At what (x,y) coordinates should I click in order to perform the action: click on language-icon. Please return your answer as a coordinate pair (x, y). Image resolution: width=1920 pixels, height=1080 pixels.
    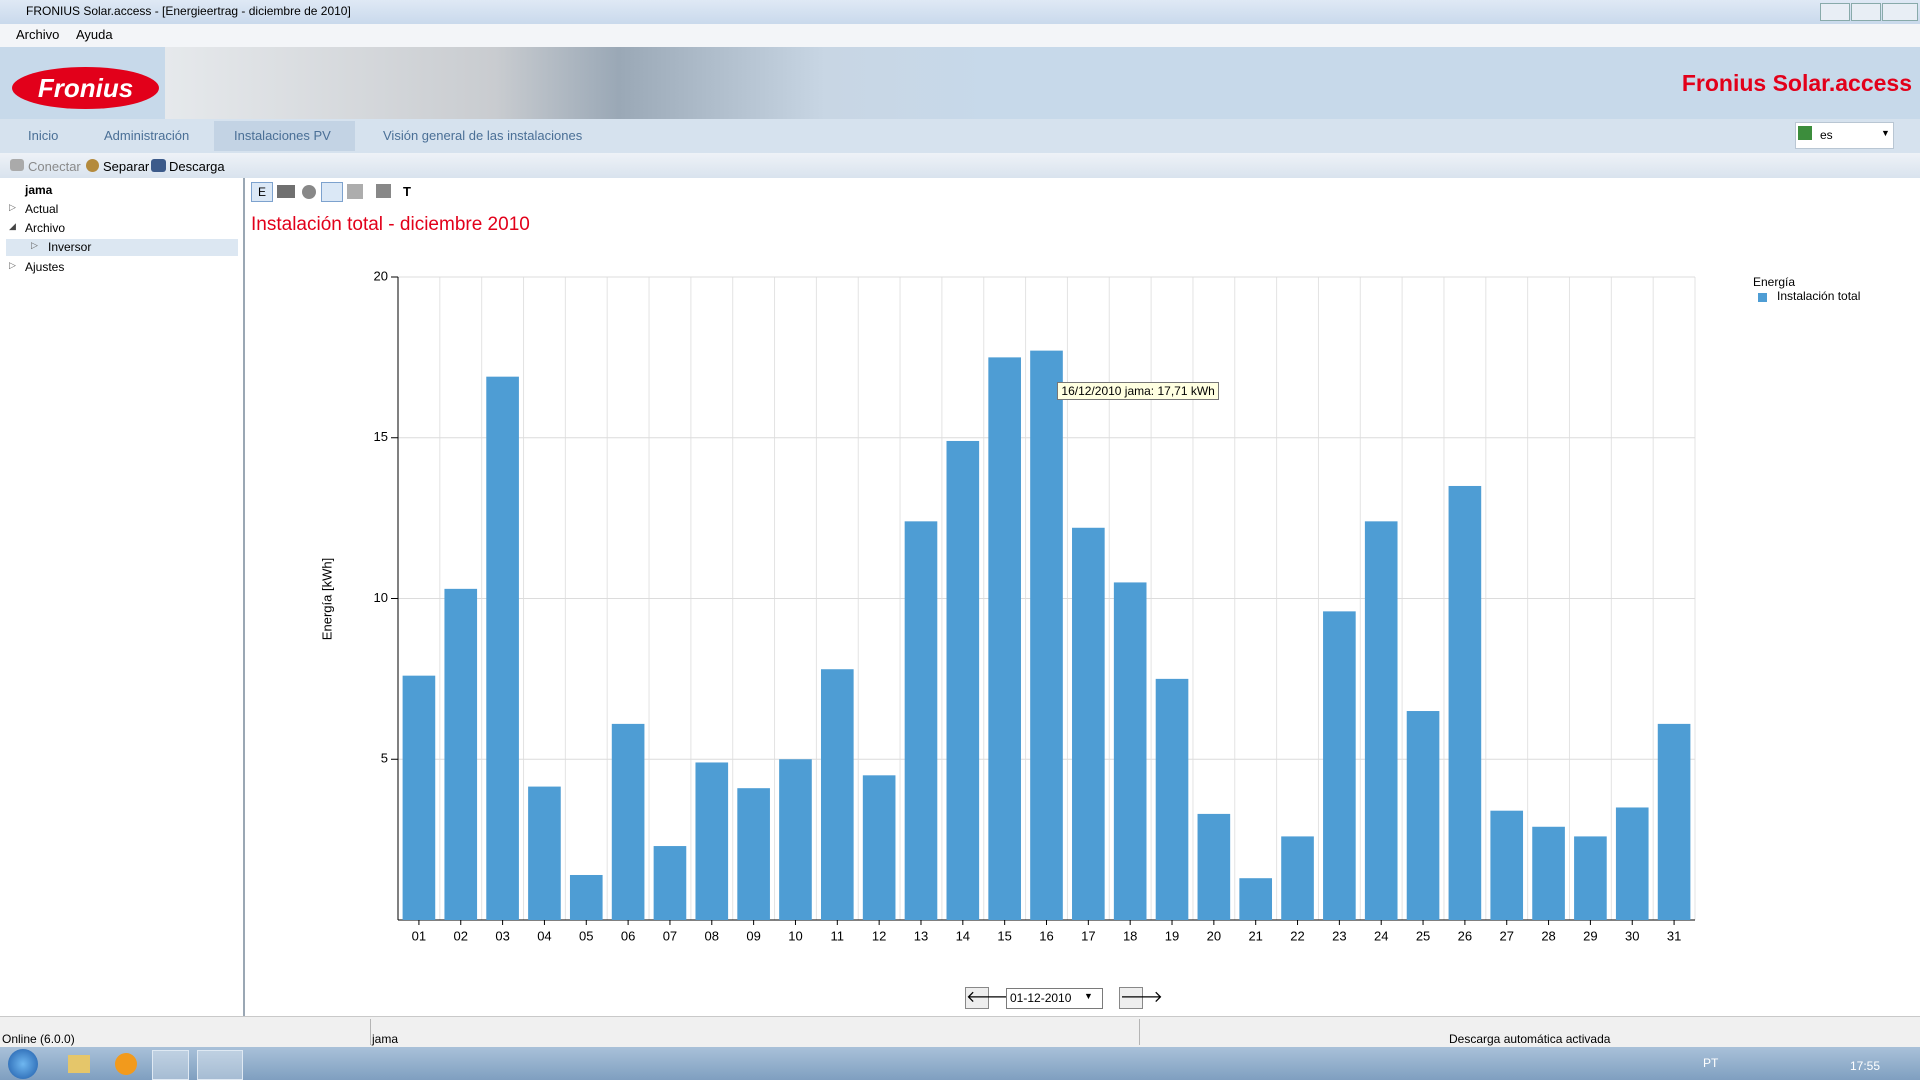
    Looking at the image, I should click on (1805, 133).